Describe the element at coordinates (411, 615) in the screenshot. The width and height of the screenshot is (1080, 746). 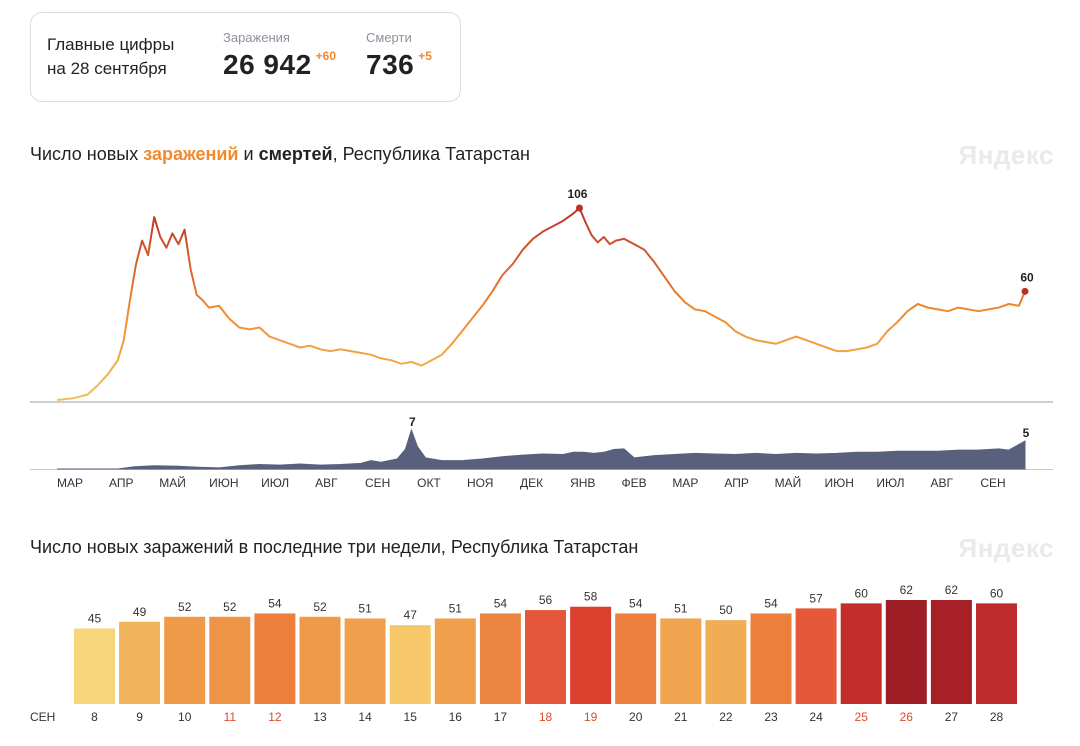
I see `bar-value-label: 47` at that location.